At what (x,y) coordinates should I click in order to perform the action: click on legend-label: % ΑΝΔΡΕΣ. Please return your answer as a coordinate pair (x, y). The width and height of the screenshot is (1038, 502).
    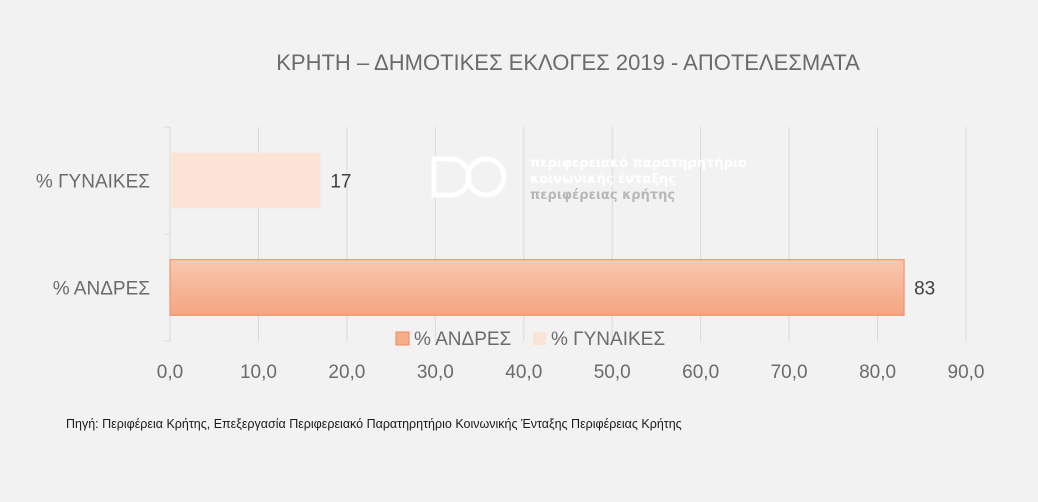
    Looking at the image, I should click on (462, 339).